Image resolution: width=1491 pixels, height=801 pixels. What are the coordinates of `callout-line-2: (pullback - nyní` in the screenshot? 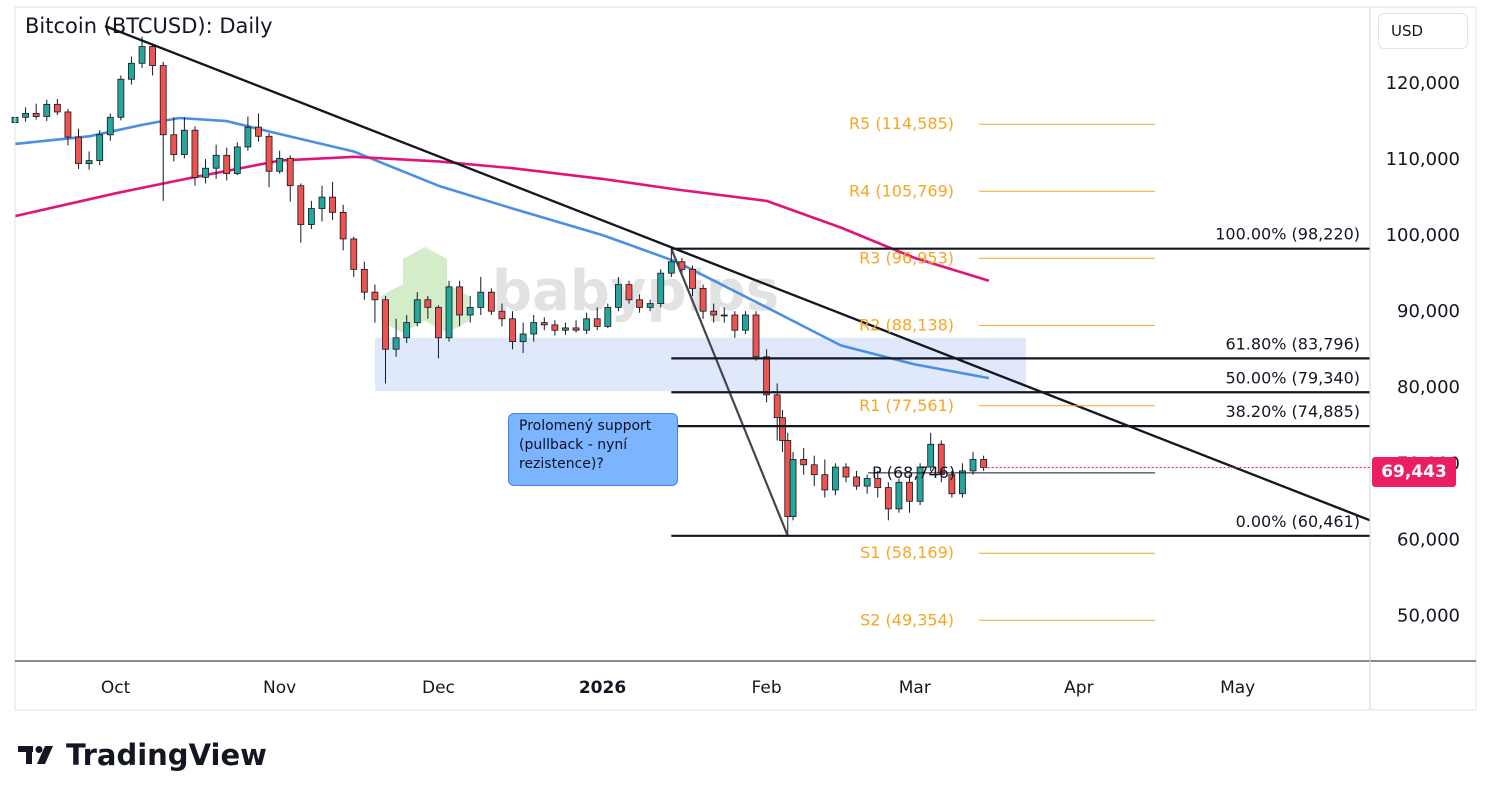 It's located at (573, 445).